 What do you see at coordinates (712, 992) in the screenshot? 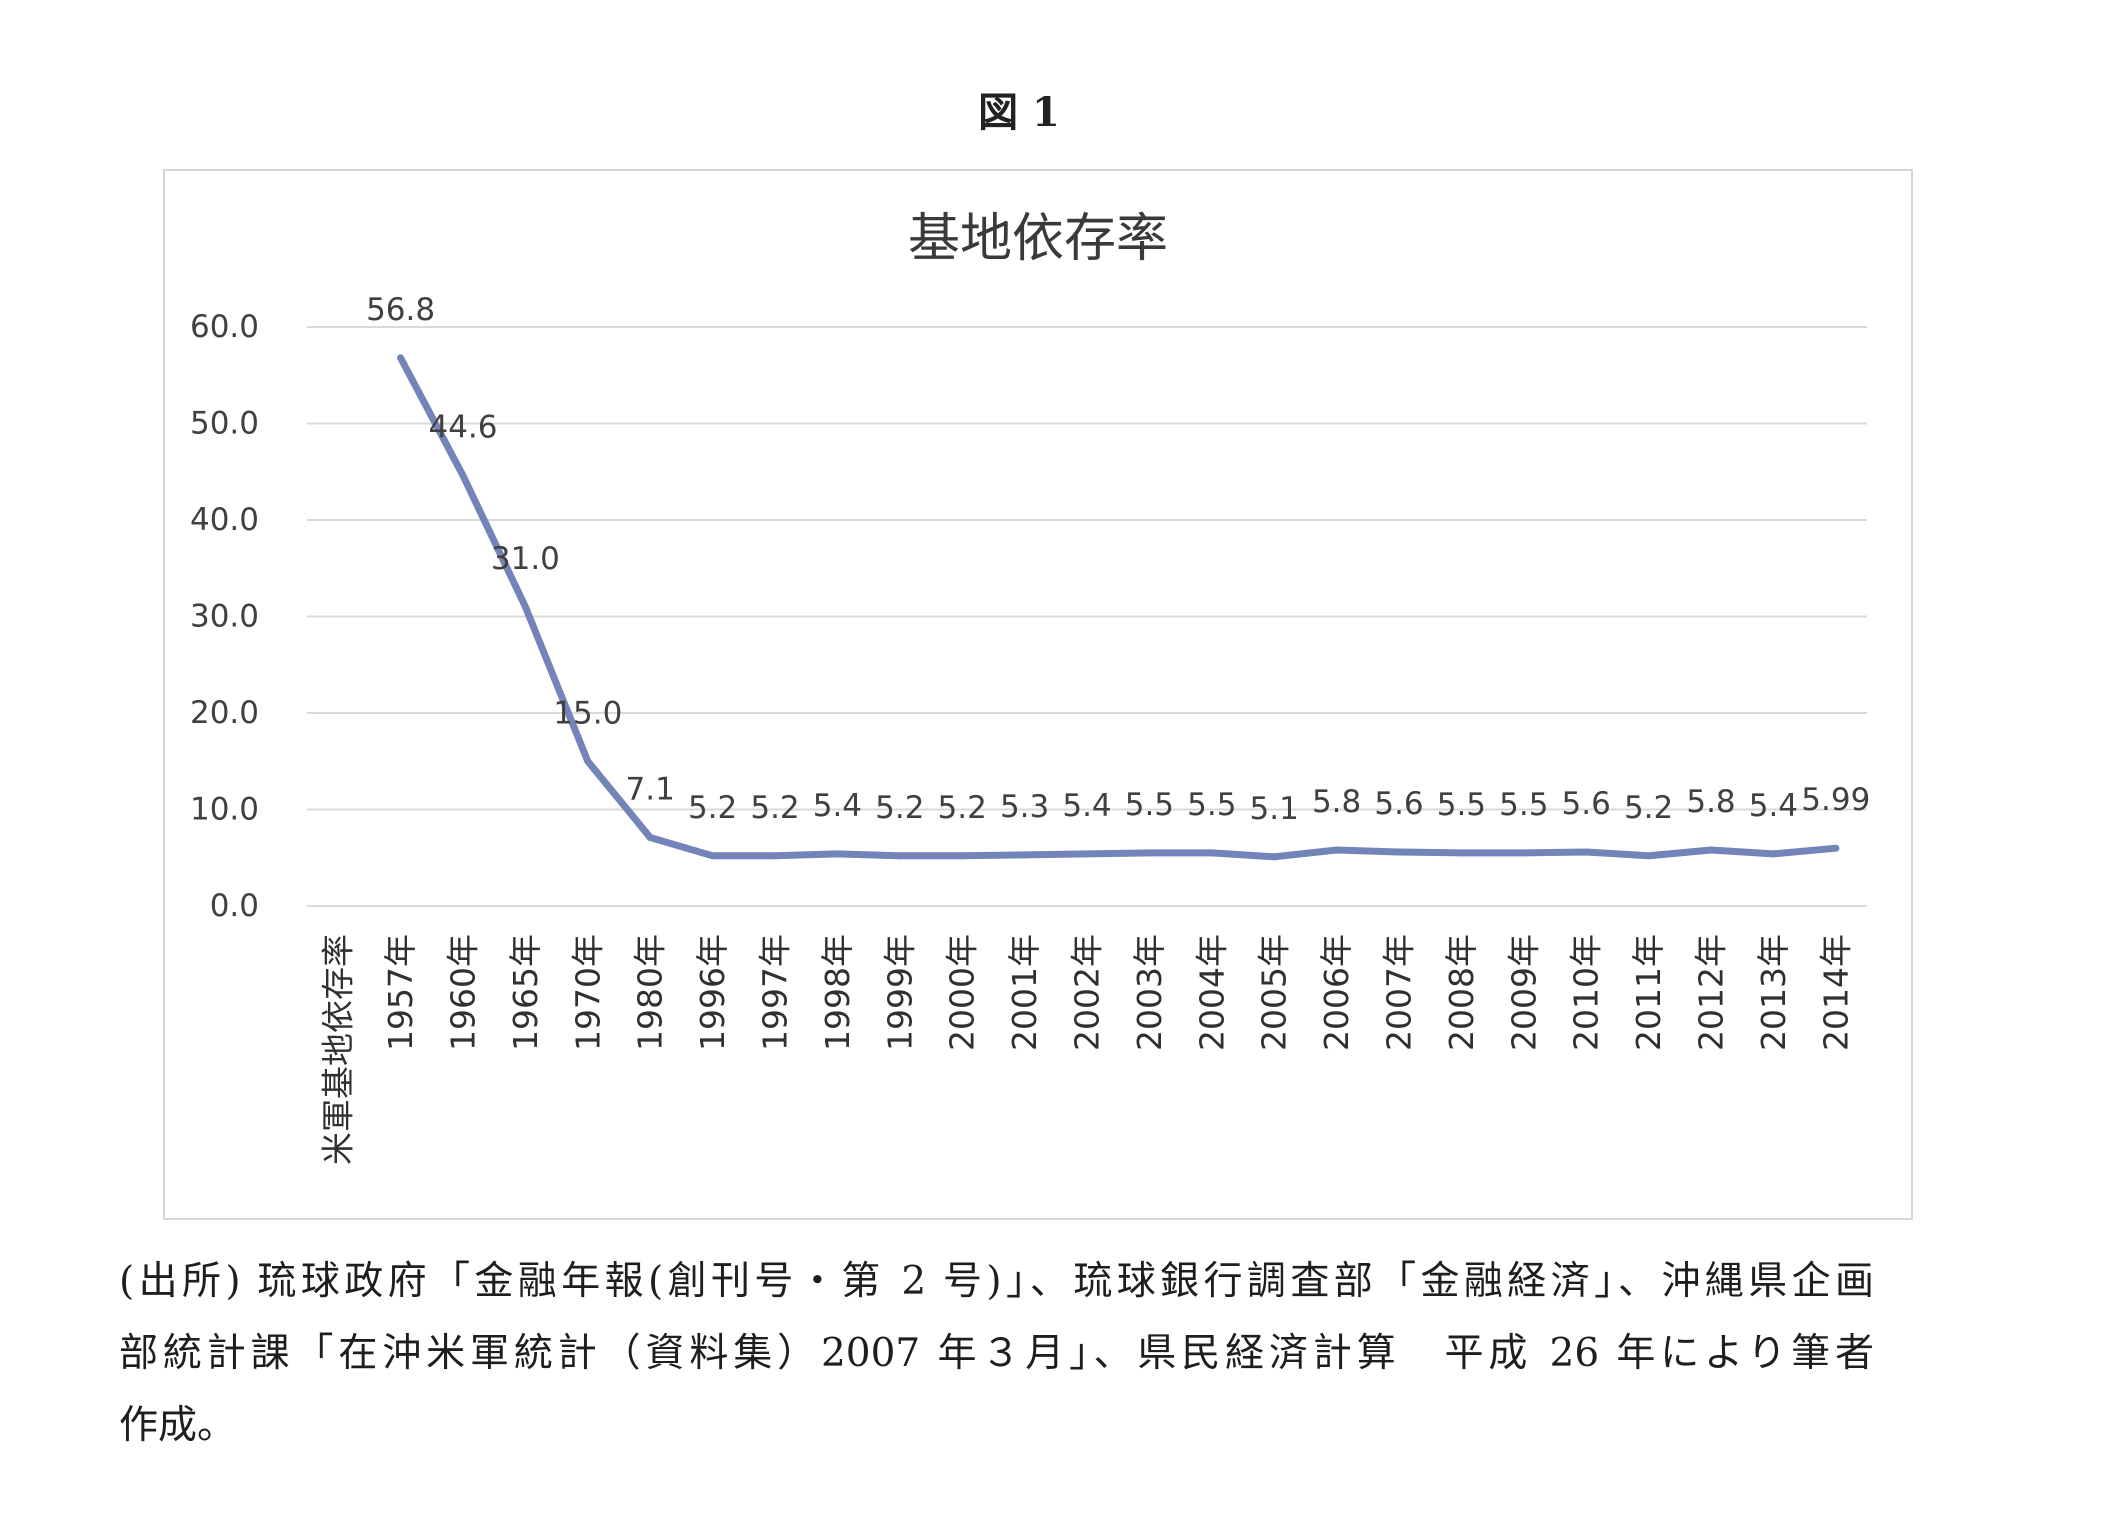
I see `x-tick-label: 1996年` at bounding box center [712, 992].